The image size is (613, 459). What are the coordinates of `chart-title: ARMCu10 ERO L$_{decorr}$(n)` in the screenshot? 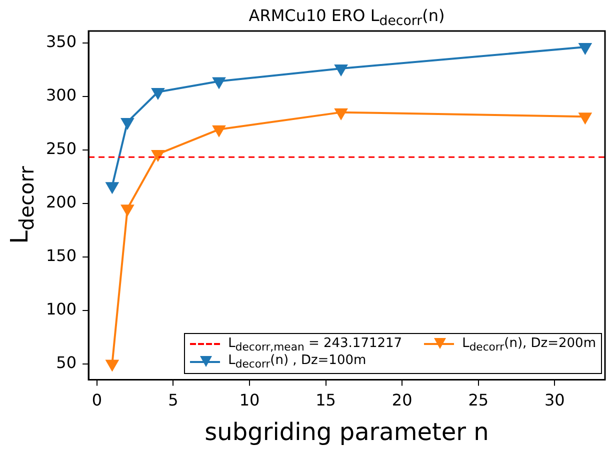 It's located at (346, 18).